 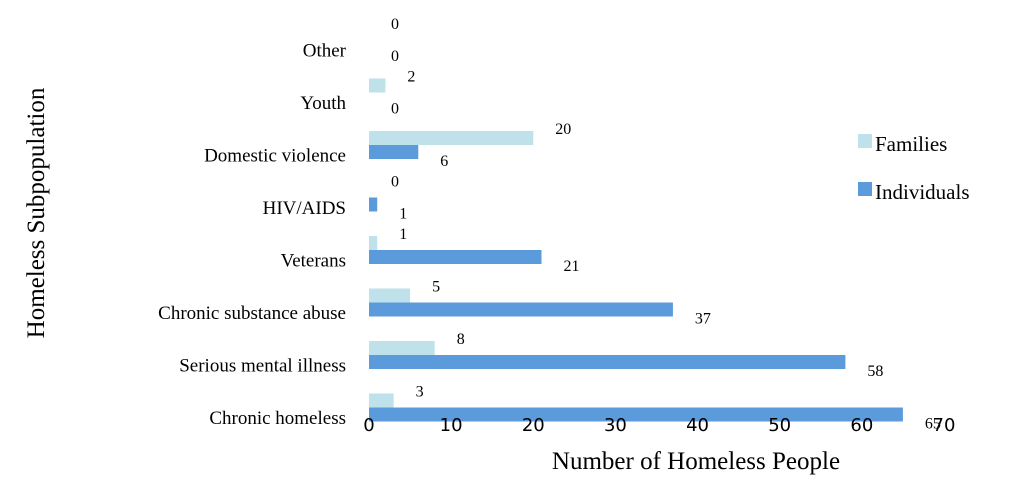 I want to click on x-tick-40: 40, so click(x=697, y=425).